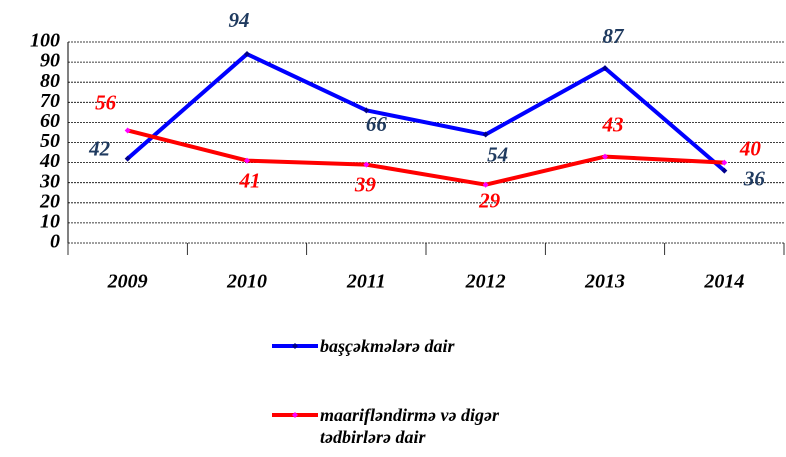 The height and width of the screenshot is (457, 786). What do you see at coordinates (50, 61) in the screenshot?
I see `y-tick-label: 90` at bounding box center [50, 61].